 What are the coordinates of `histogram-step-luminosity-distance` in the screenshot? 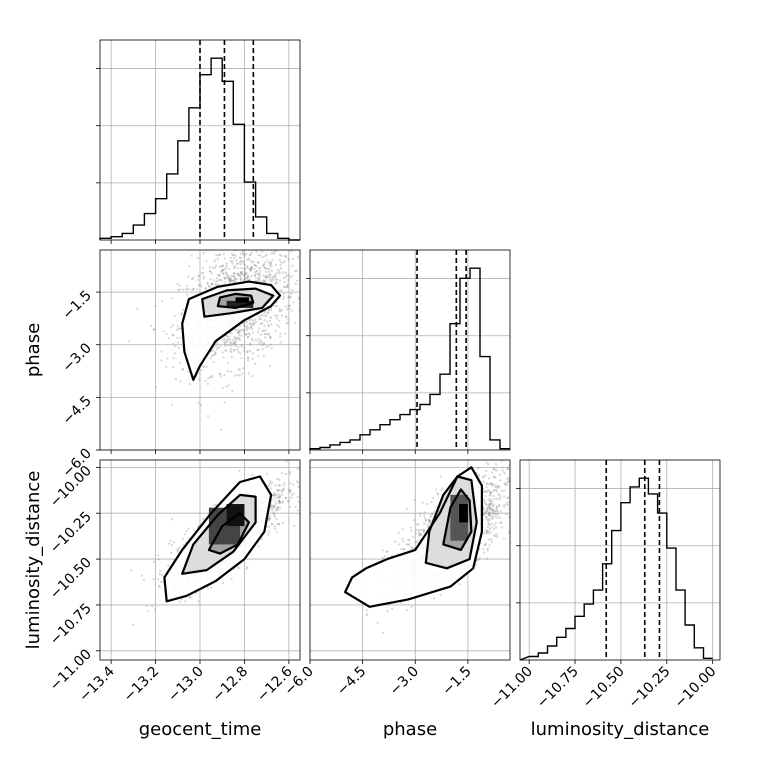 It's located at (616, 569).